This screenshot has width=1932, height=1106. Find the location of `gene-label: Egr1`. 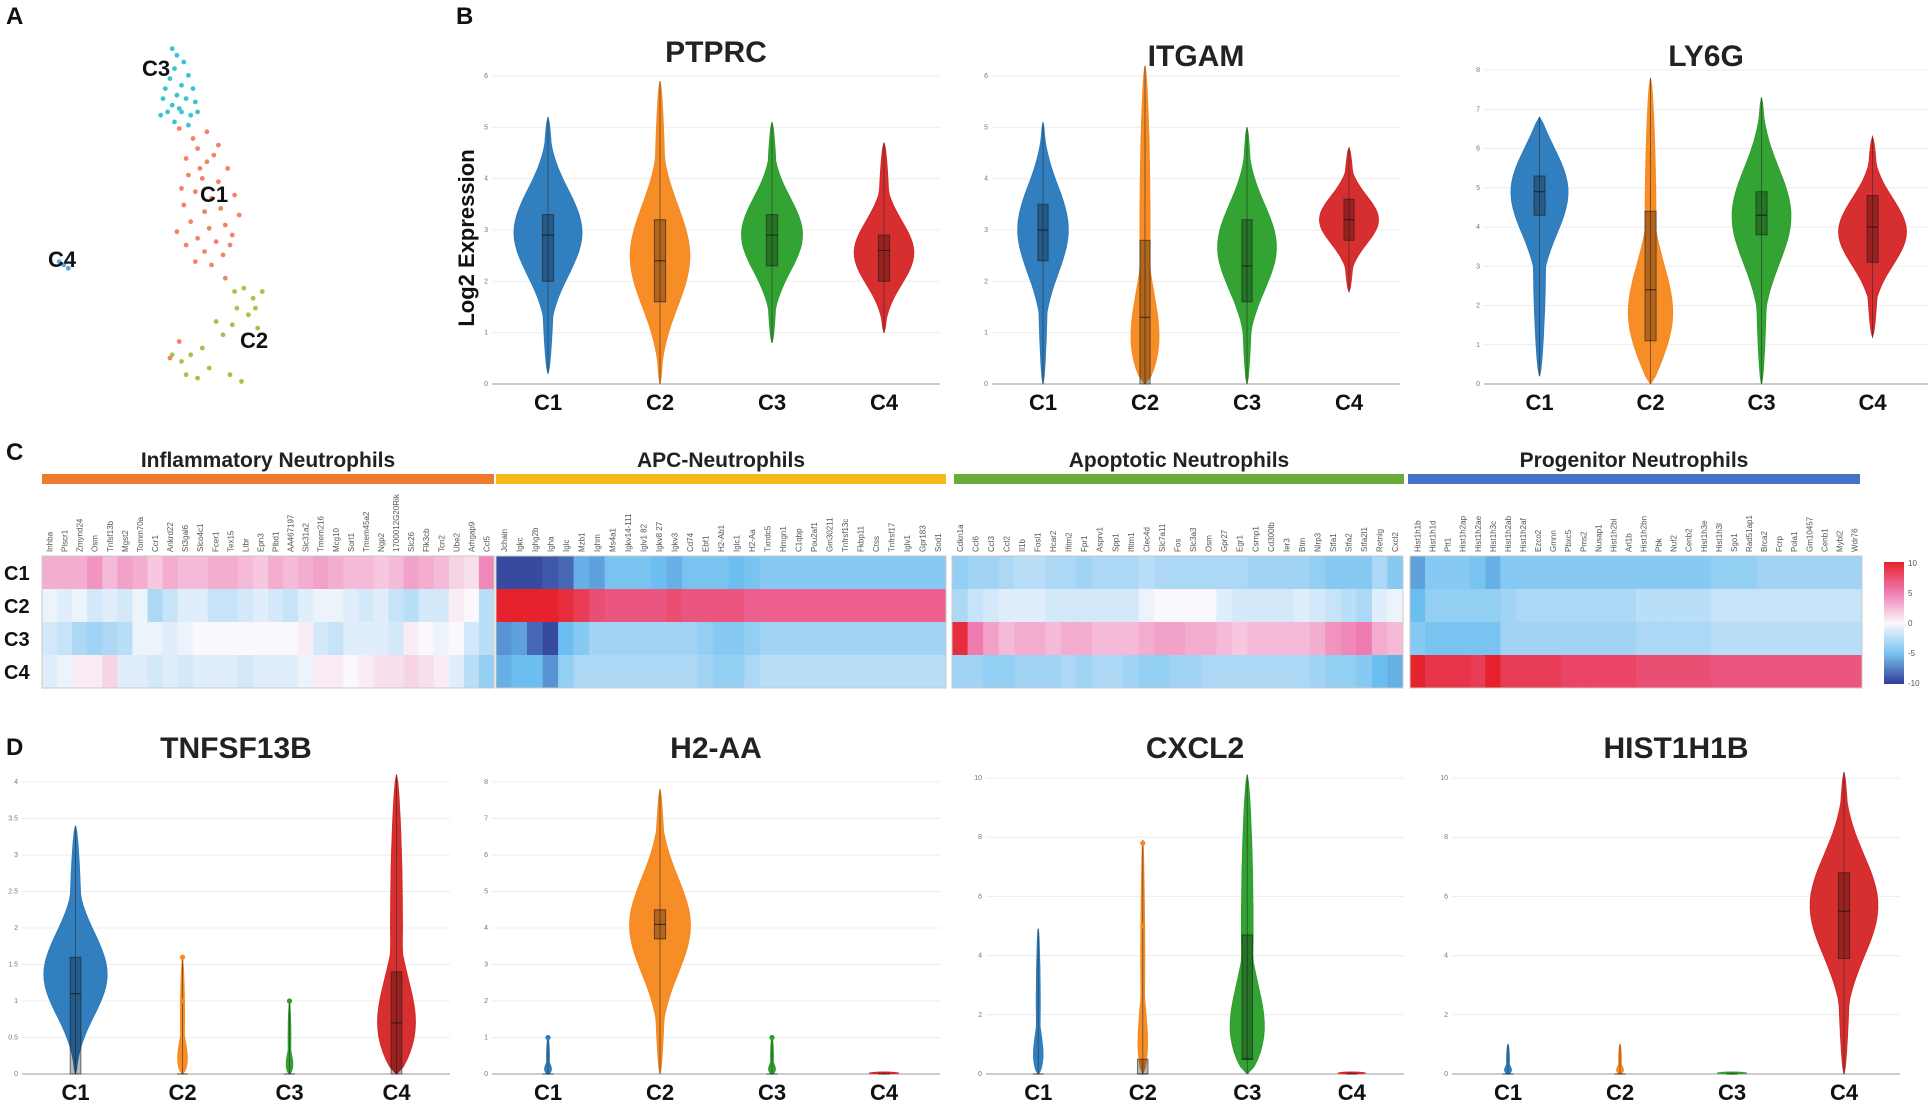

gene-label: Egr1 is located at coordinates (1240, 543).